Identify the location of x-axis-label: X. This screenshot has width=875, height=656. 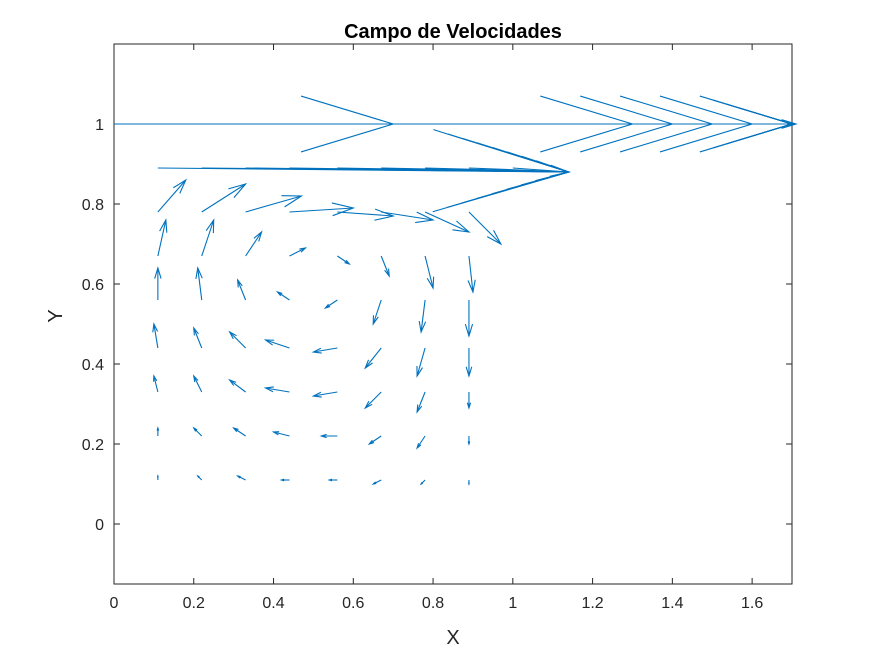
(452, 638).